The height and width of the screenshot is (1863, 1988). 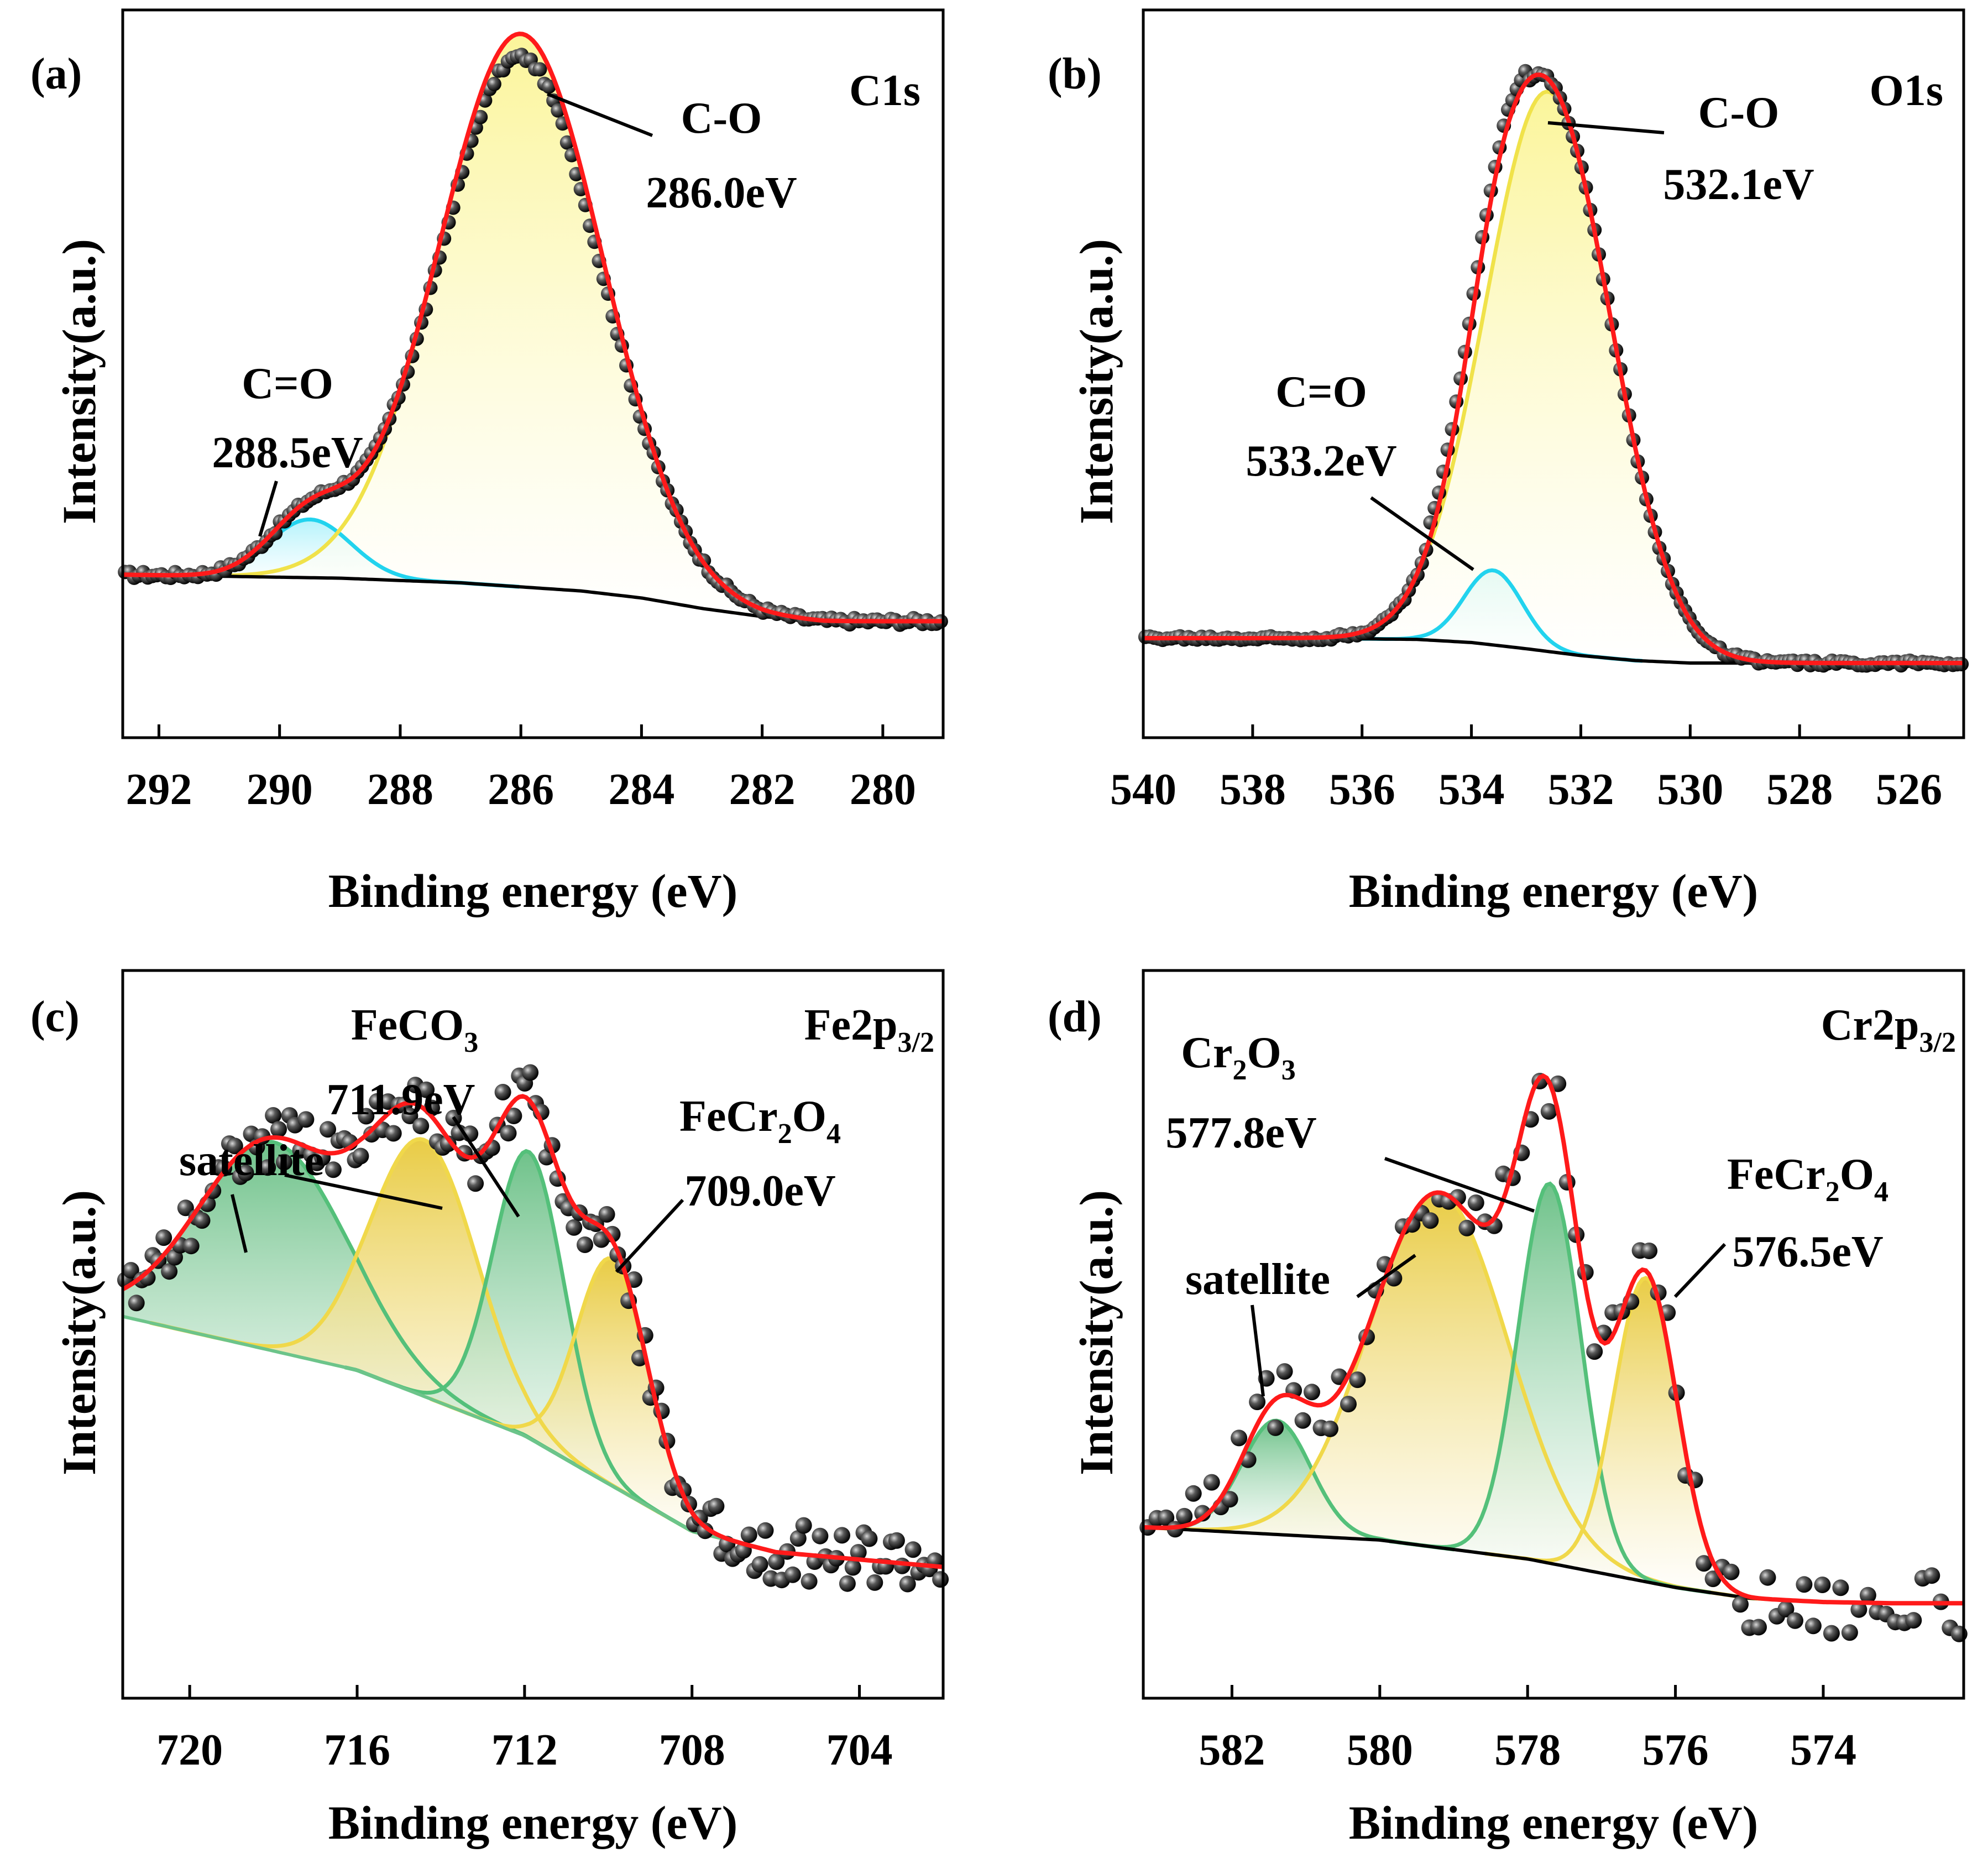 I want to click on plot-area-d, so click(x=1553, y=1357).